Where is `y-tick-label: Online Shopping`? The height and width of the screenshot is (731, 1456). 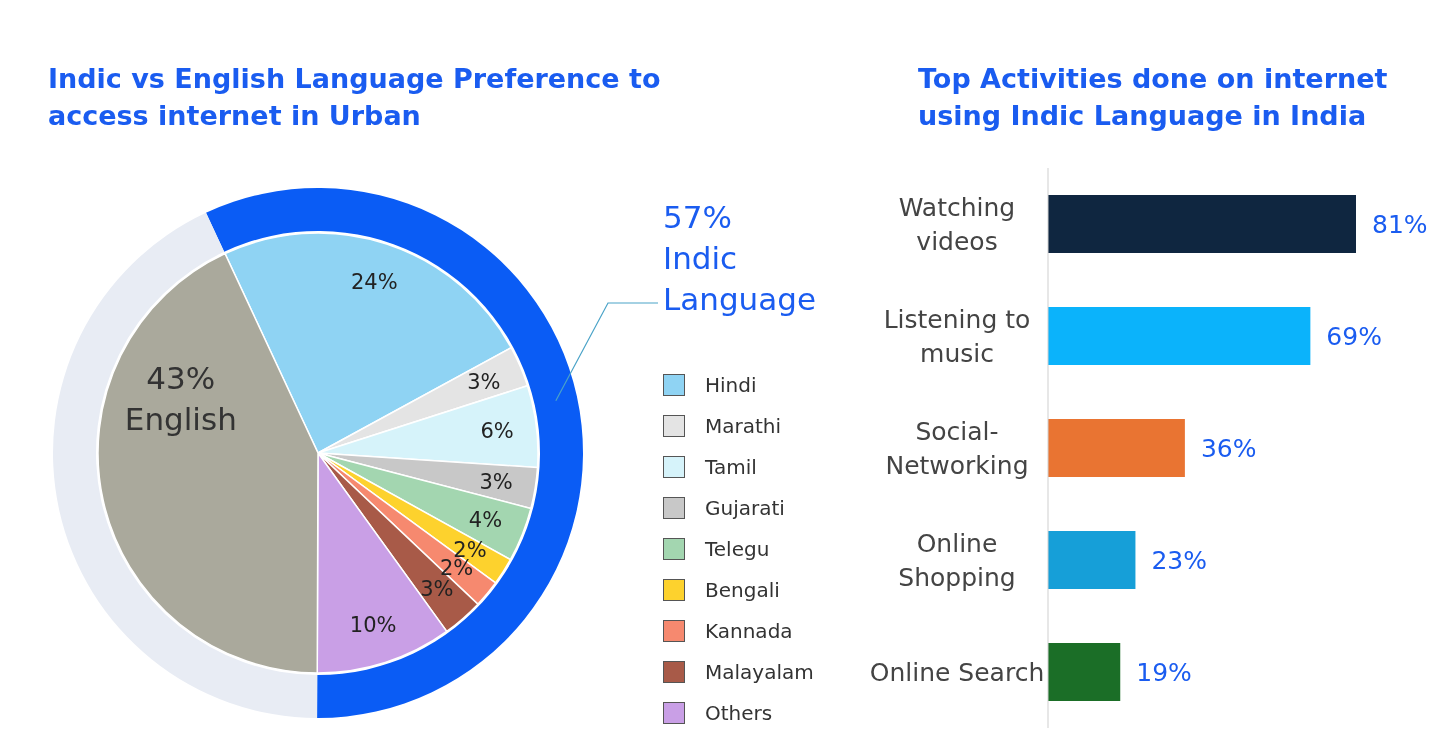 y-tick-label: Online Shopping is located at coordinates (957, 560).